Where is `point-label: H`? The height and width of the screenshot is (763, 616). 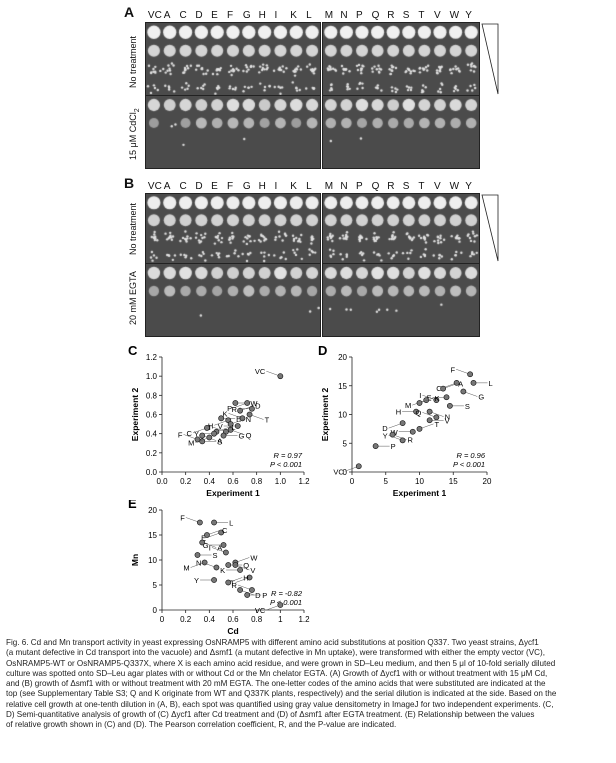
point-label: H is located at coordinates (398, 412).